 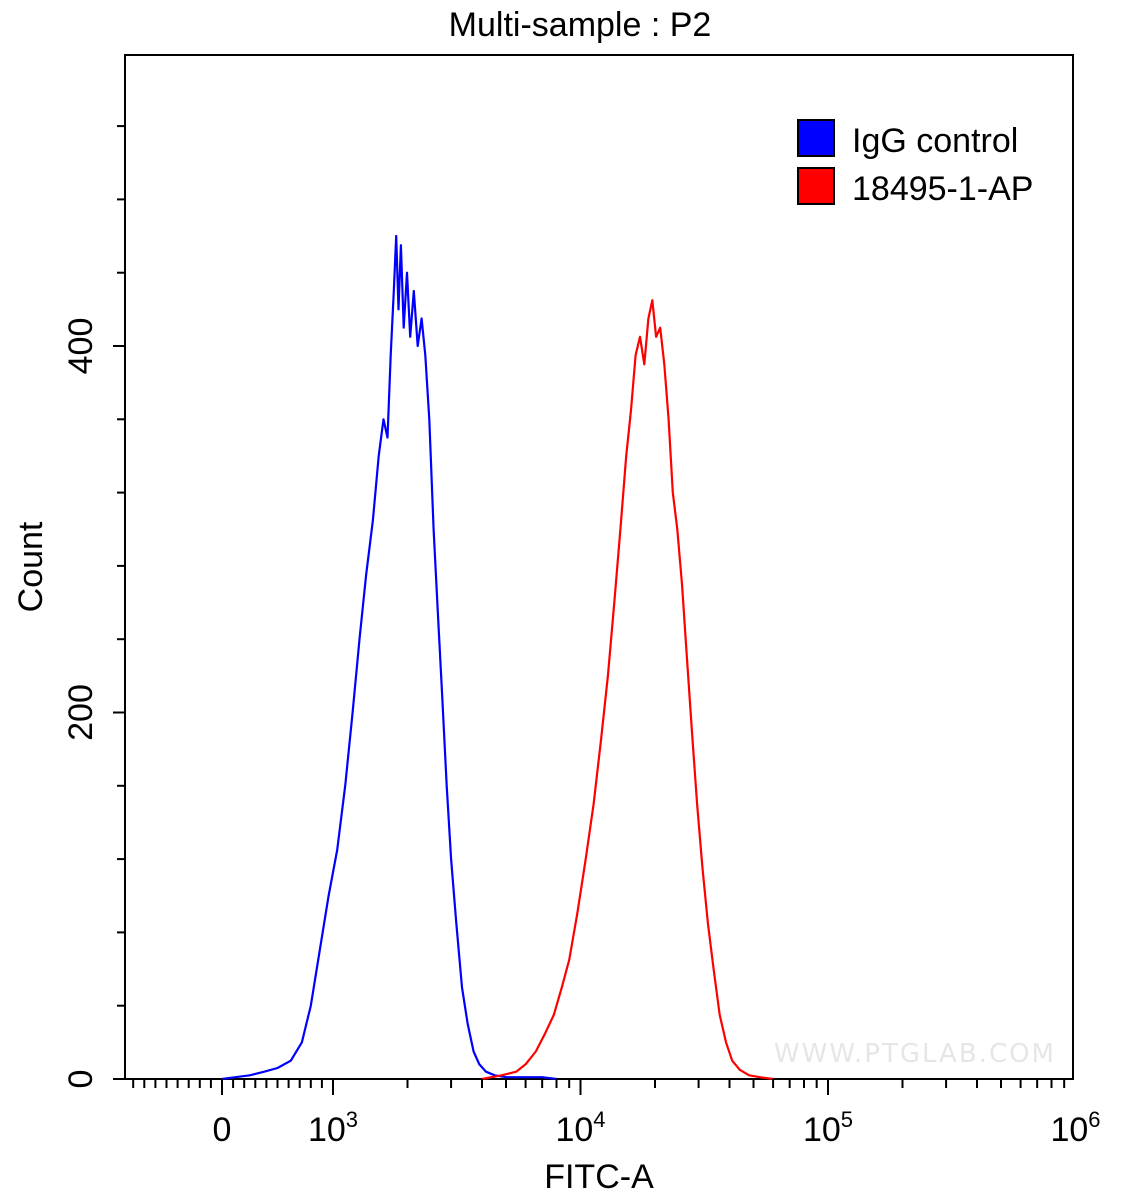 I want to click on x-tick-label: 10³, so click(x=333, y=1128).